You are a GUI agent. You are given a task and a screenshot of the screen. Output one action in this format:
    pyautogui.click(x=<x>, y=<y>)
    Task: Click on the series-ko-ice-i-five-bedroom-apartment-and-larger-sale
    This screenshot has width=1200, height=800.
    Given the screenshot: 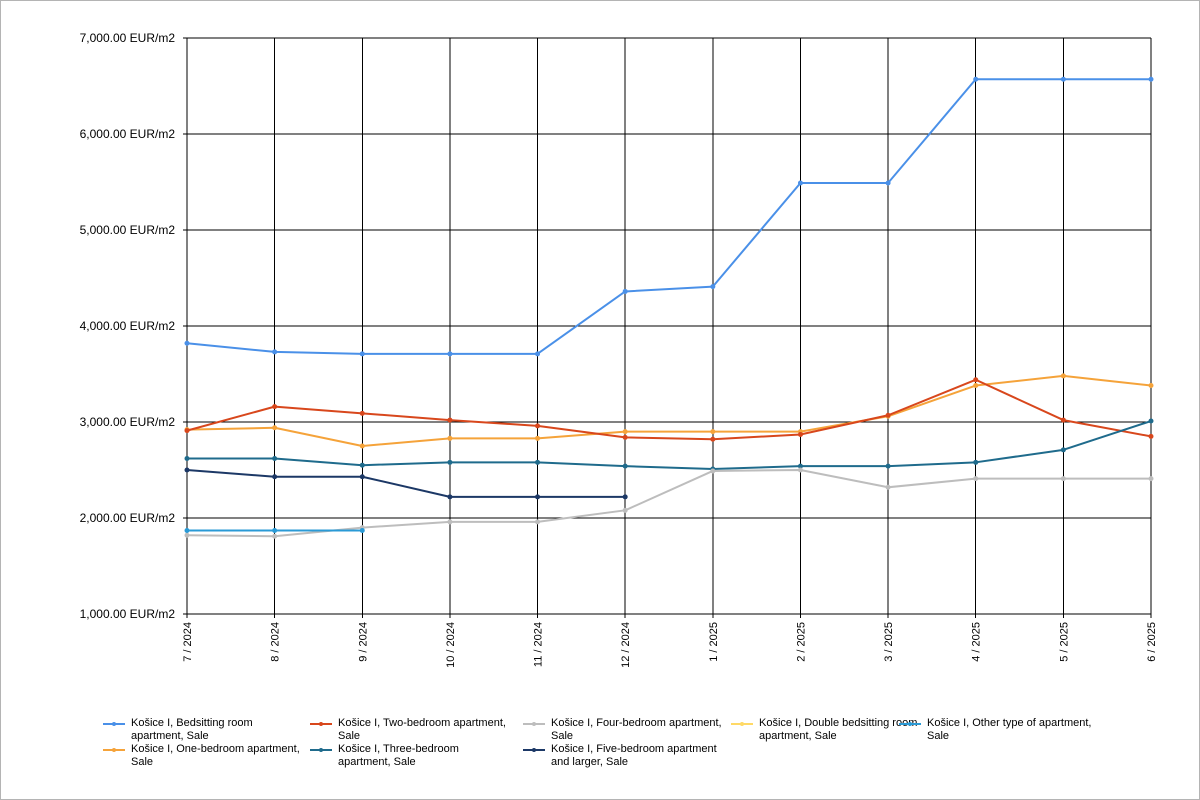 What is the action you would take?
    pyautogui.click(x=406, y=483)
    